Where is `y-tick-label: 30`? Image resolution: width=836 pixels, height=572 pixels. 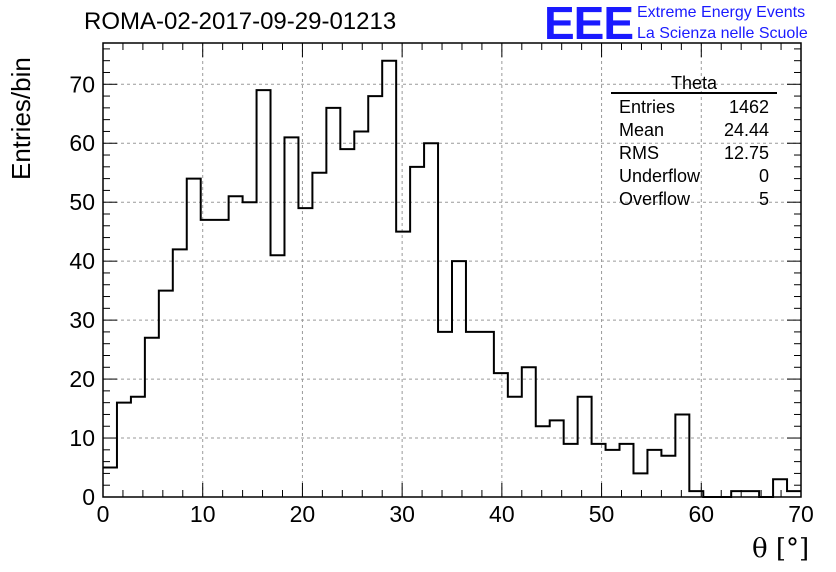
y-tick-label: 30 is located at coordinates (82, 320).